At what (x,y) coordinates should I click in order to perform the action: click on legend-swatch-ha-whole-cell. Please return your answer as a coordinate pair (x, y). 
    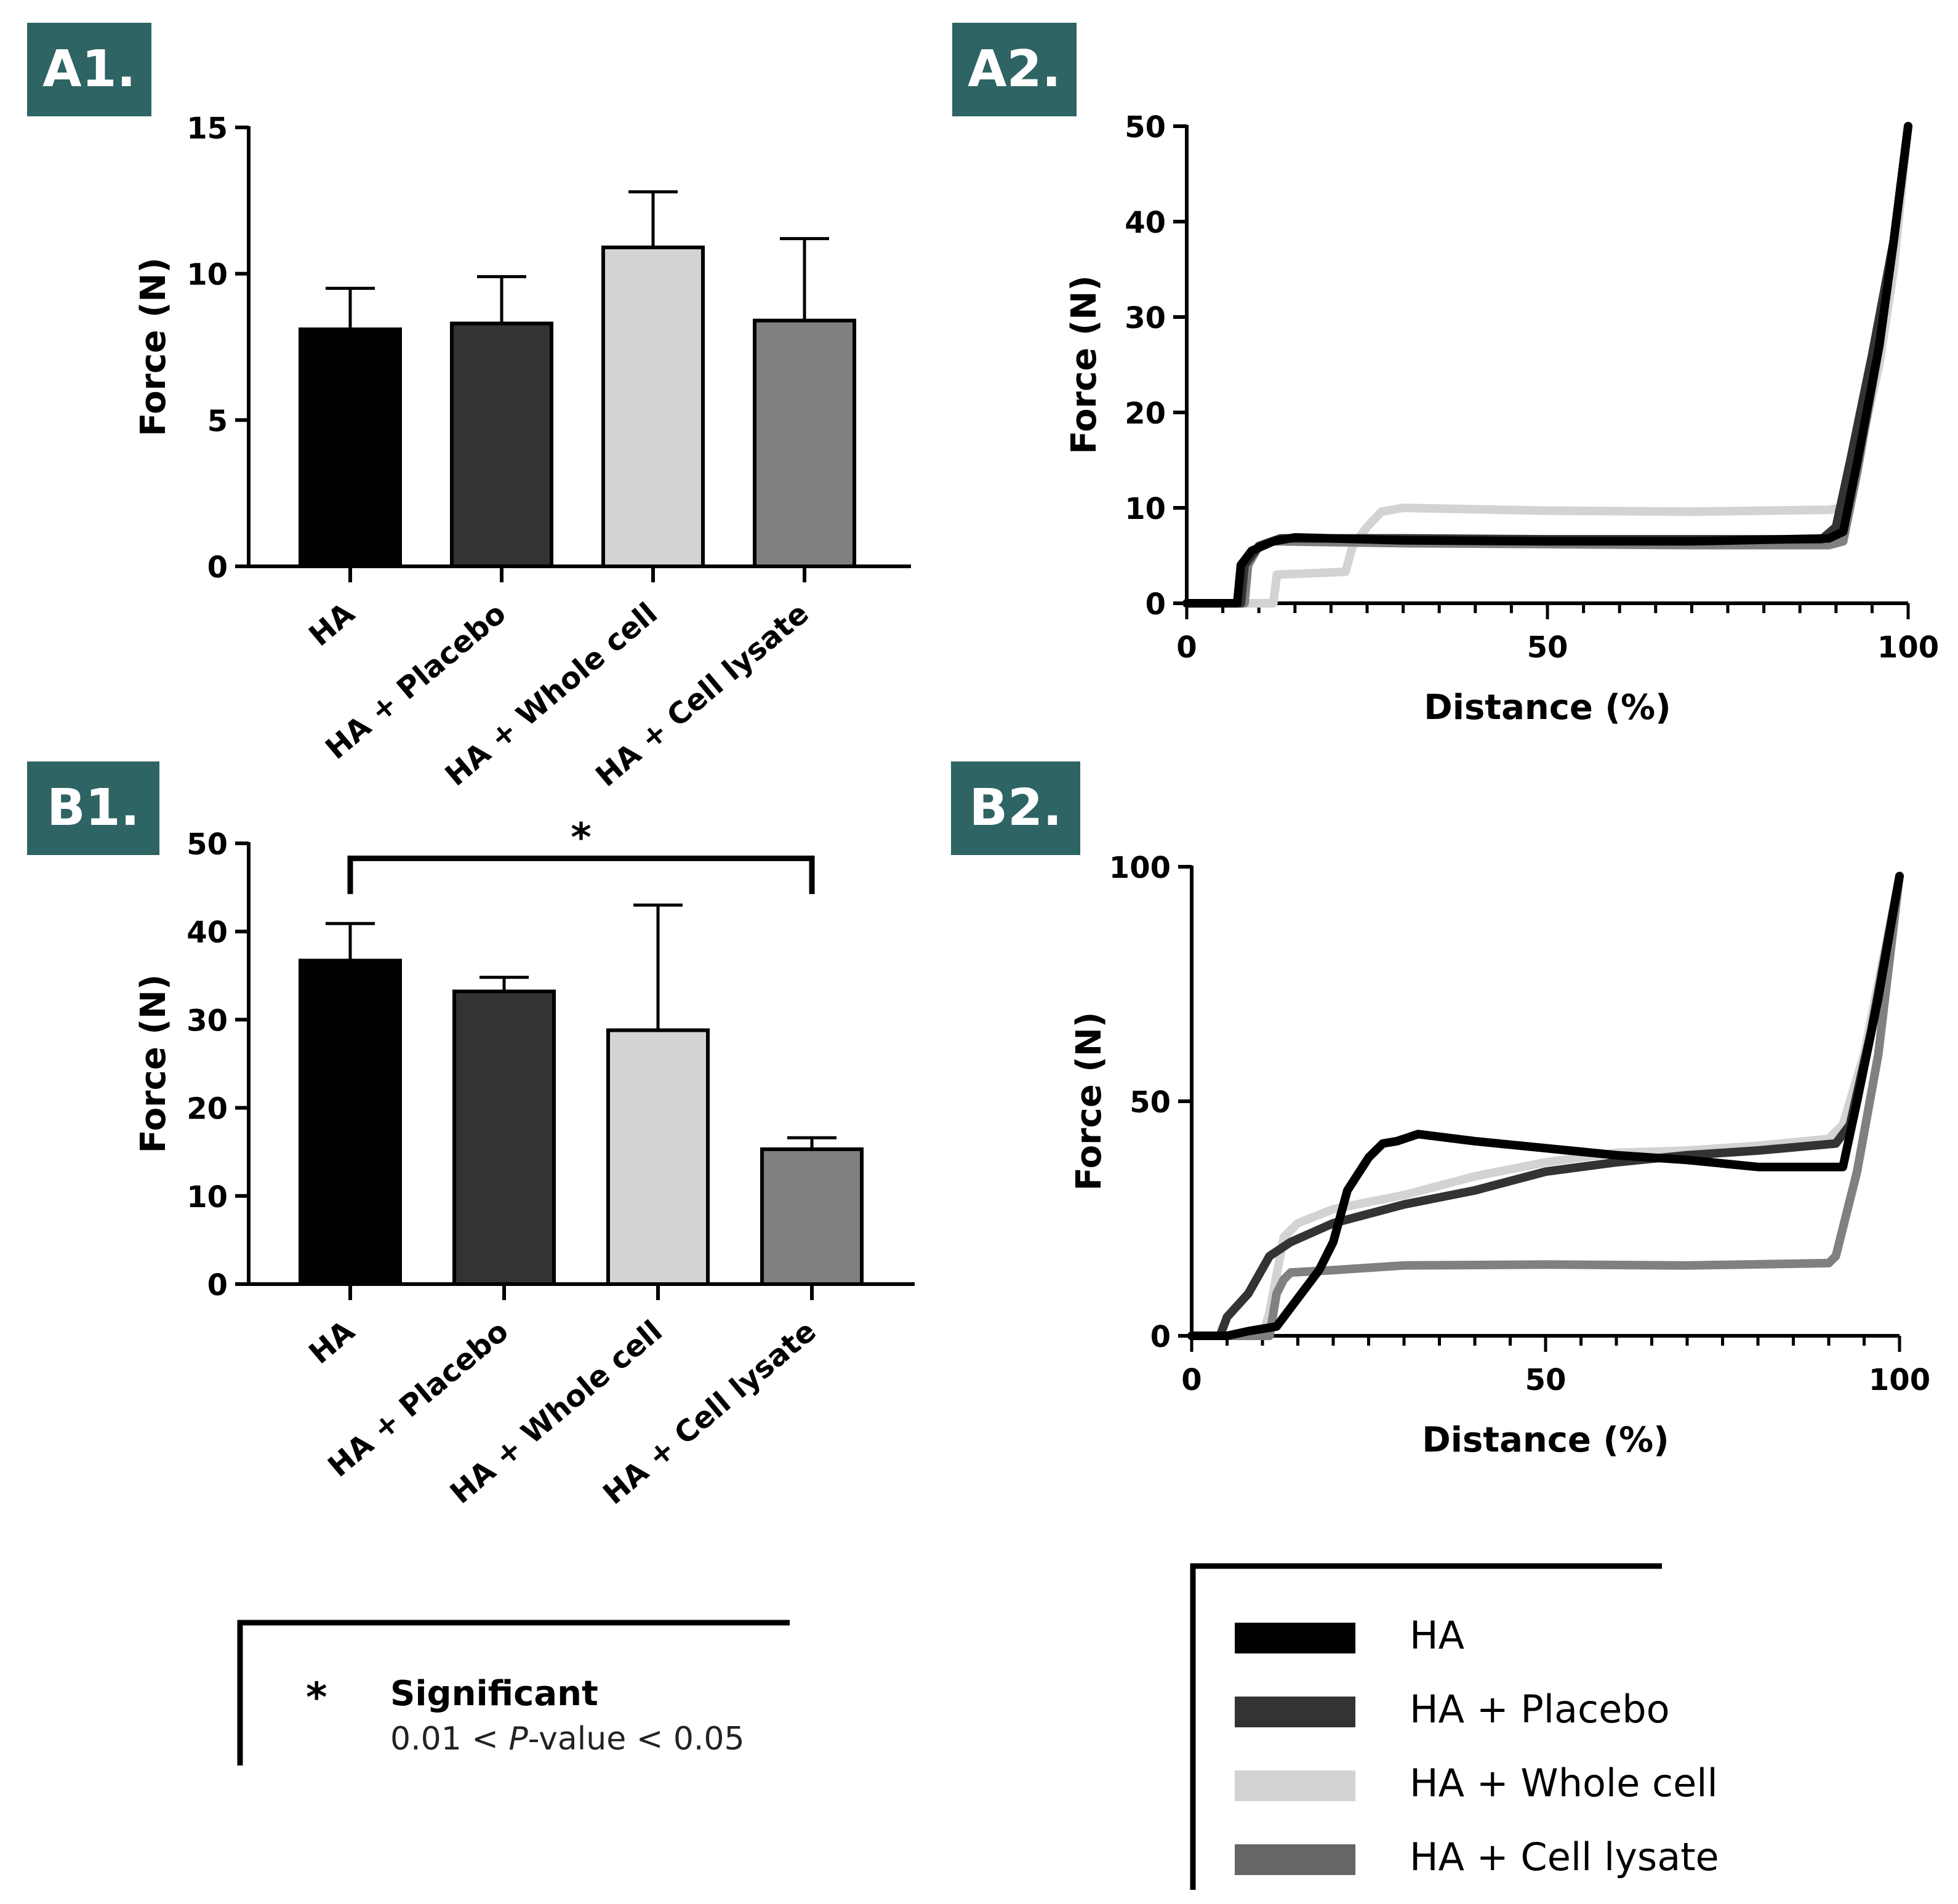
    Looking at the image, I should click on (1295, 1785).